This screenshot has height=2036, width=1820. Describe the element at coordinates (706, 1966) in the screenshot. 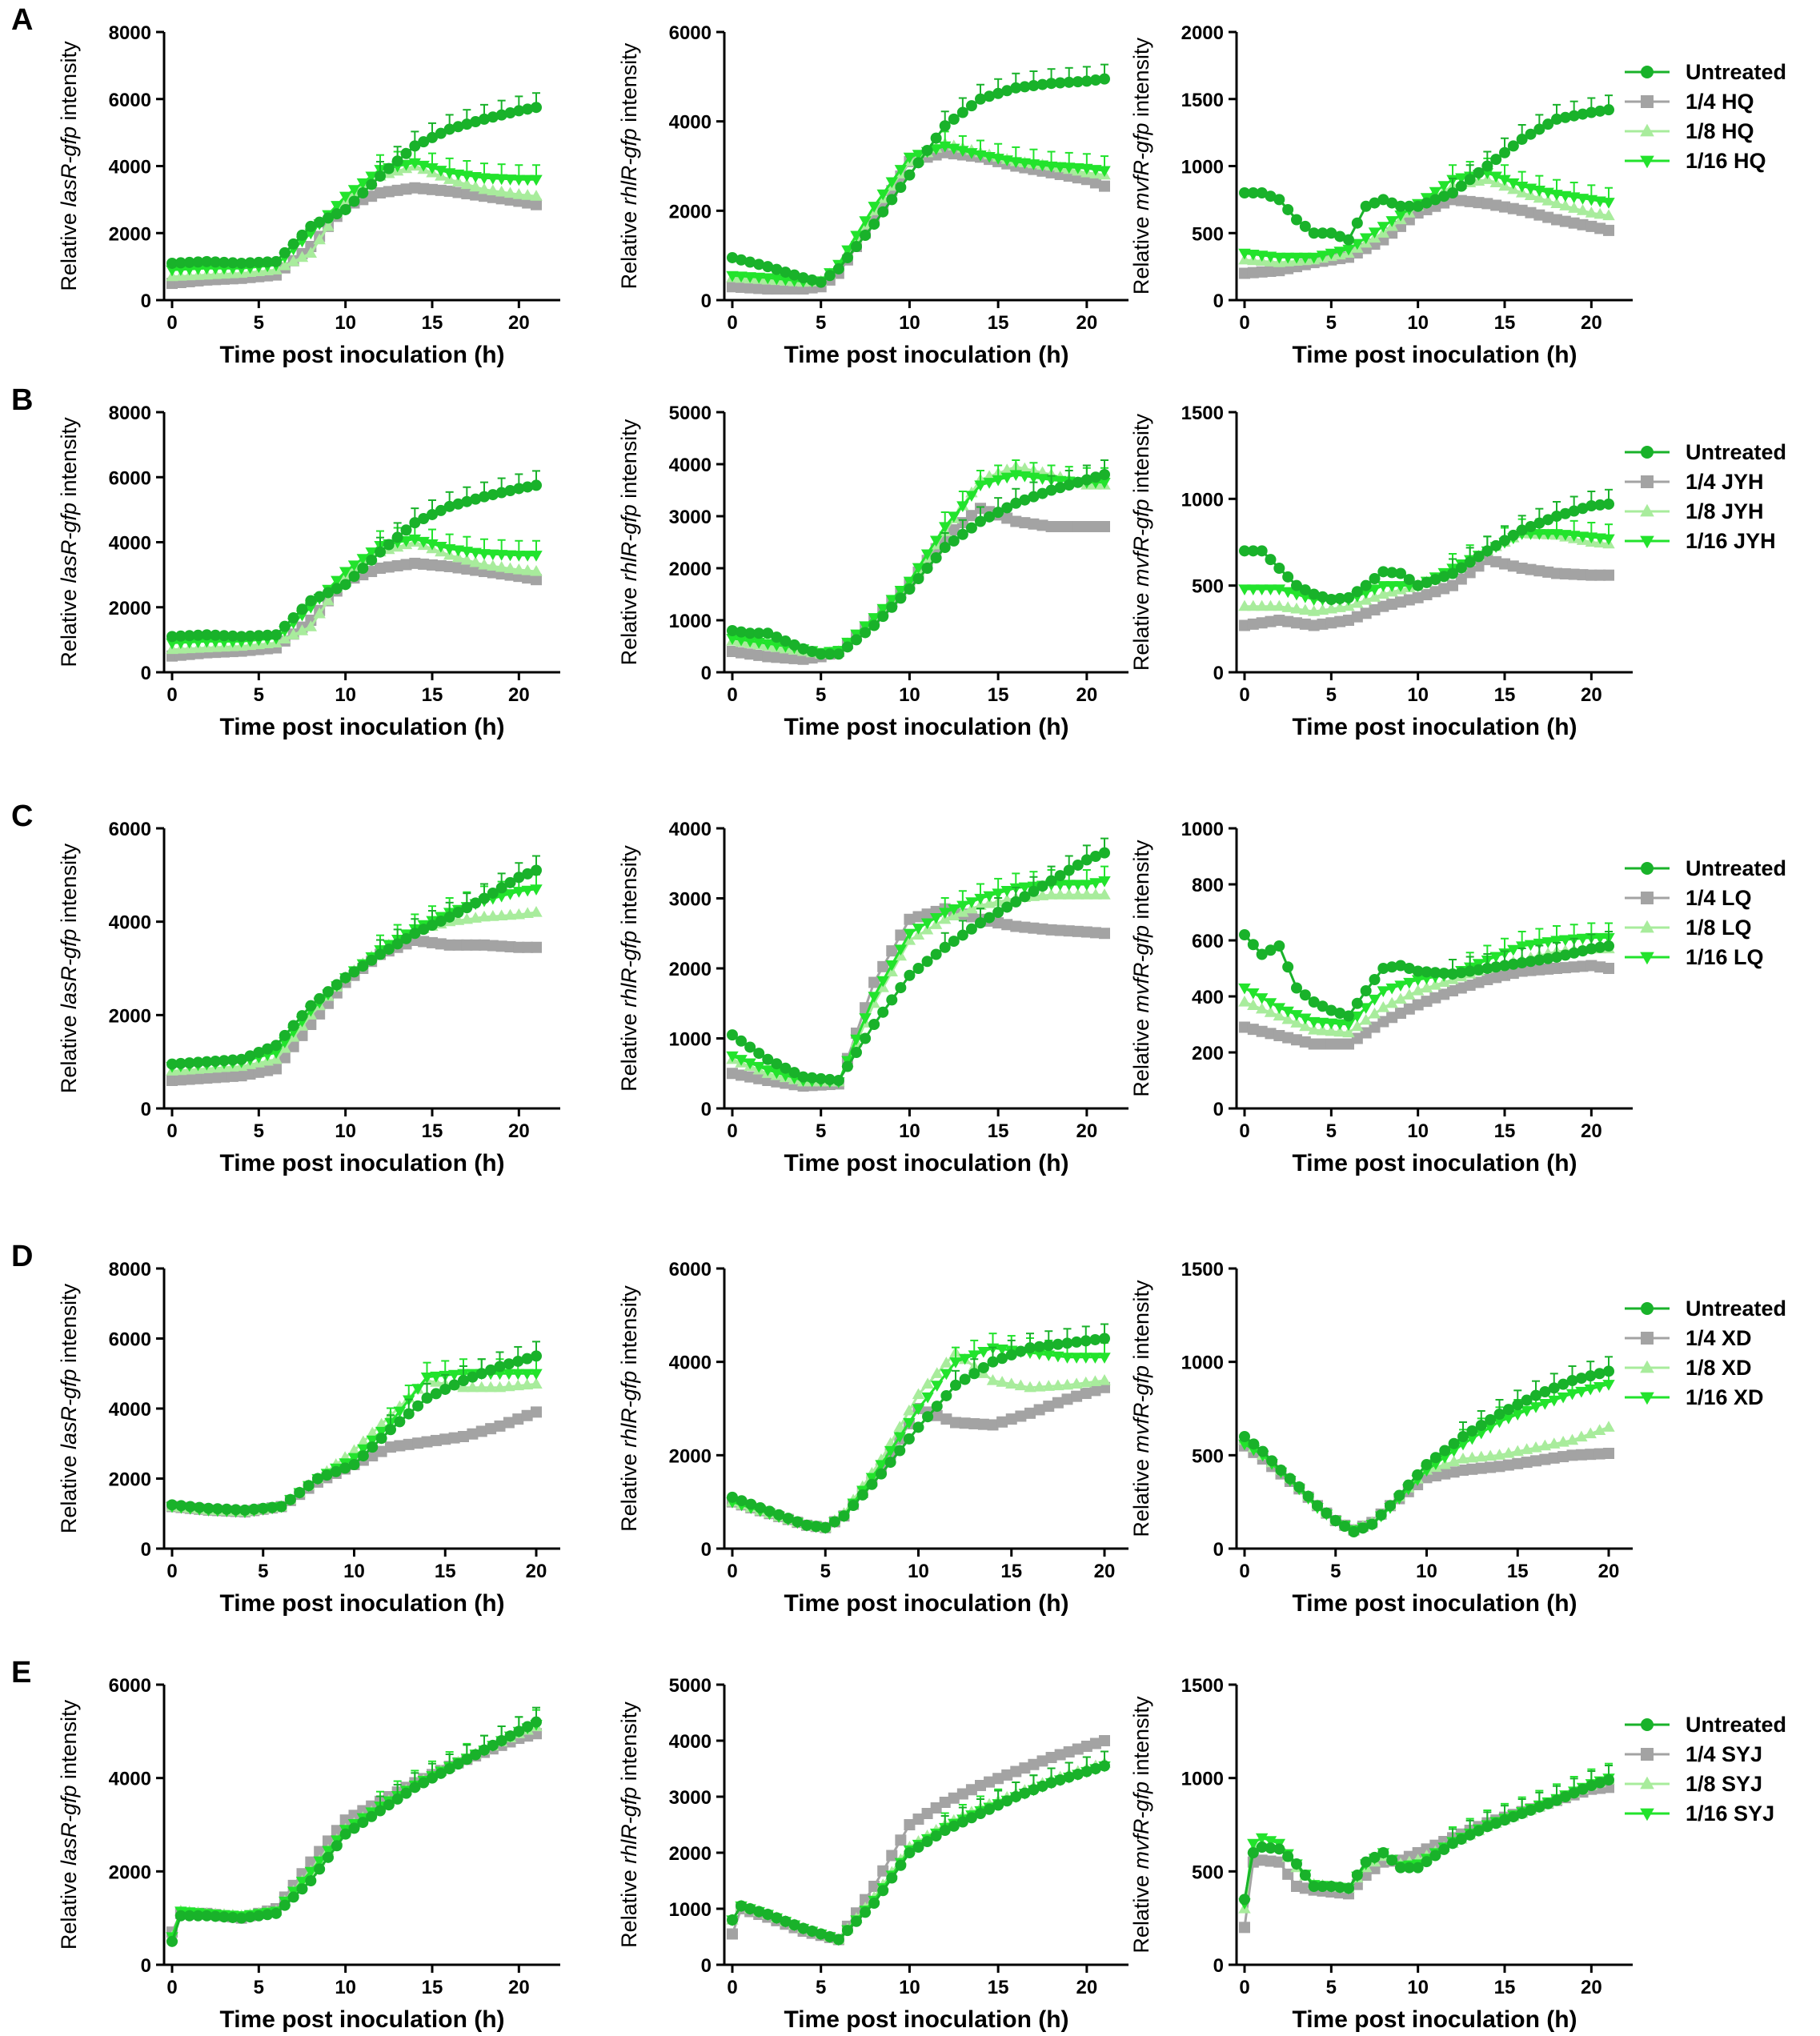

I see `y-tick-label: 0` at that location.